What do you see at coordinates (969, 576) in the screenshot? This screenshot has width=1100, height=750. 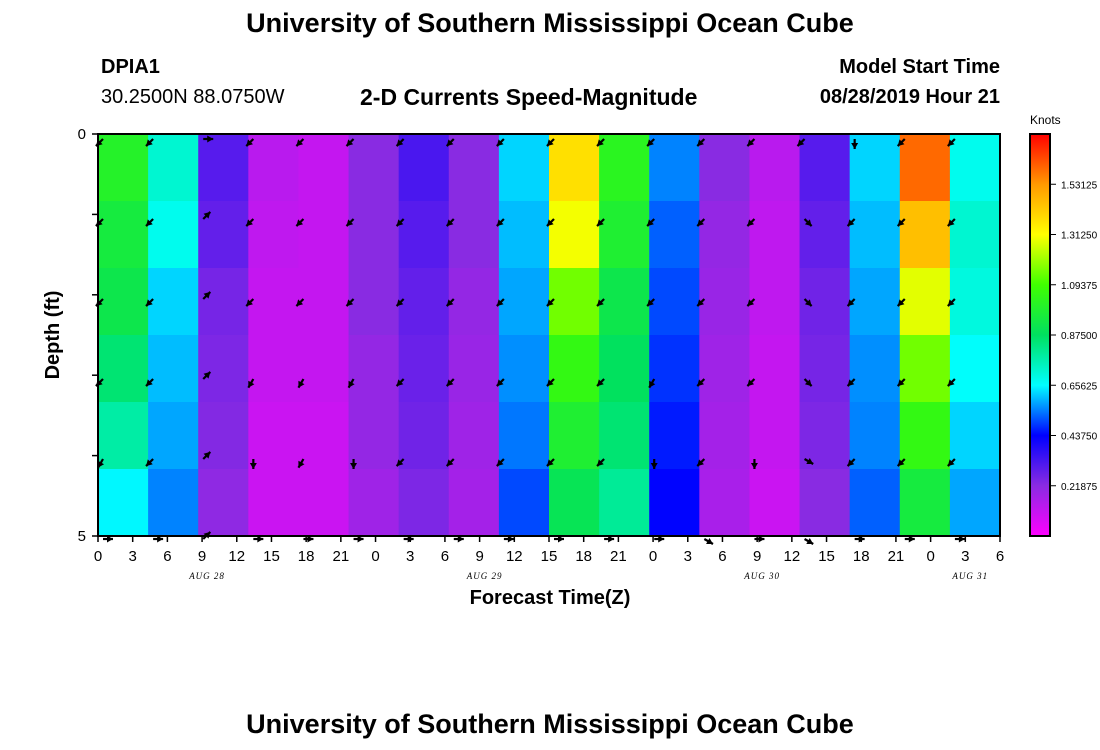 I see `x-date-label: AUG 31` at bounding box center [969, 576].